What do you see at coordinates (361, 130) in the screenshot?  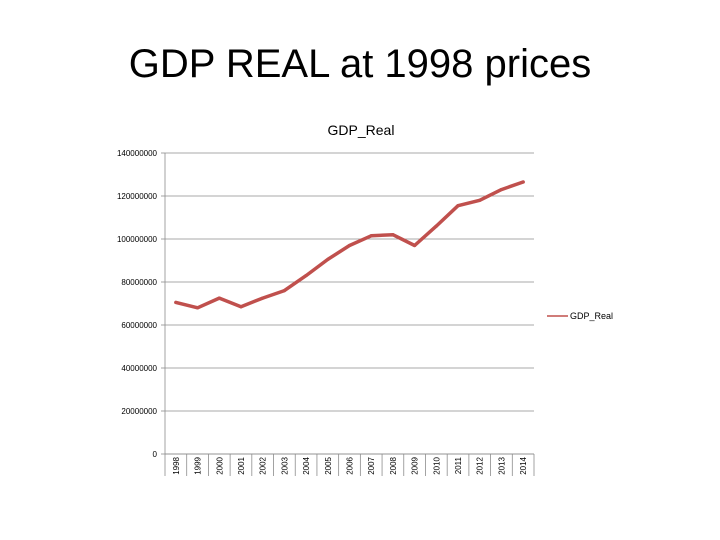 I see `chart-title: GDP_Real` at bounding box center [361, 130].